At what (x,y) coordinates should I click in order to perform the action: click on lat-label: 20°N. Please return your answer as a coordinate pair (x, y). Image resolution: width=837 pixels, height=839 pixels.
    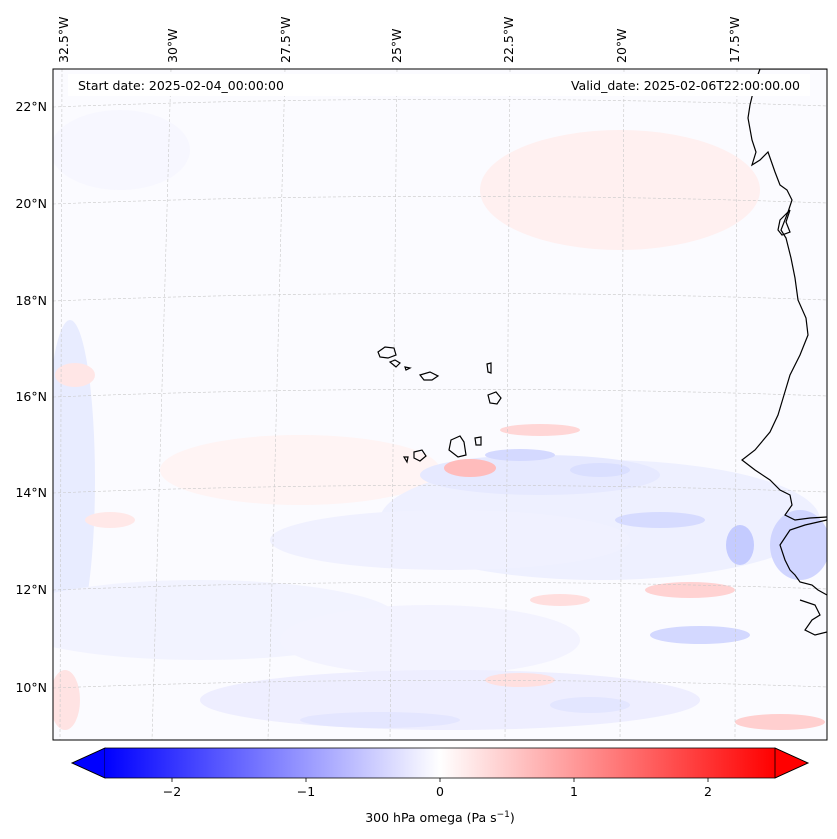
    Looking at the image, I should click on (31, 203).